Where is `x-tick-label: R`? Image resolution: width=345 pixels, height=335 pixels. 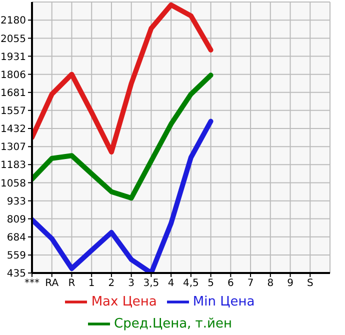
x-tick-label: R is located at coordinates (72, 284).